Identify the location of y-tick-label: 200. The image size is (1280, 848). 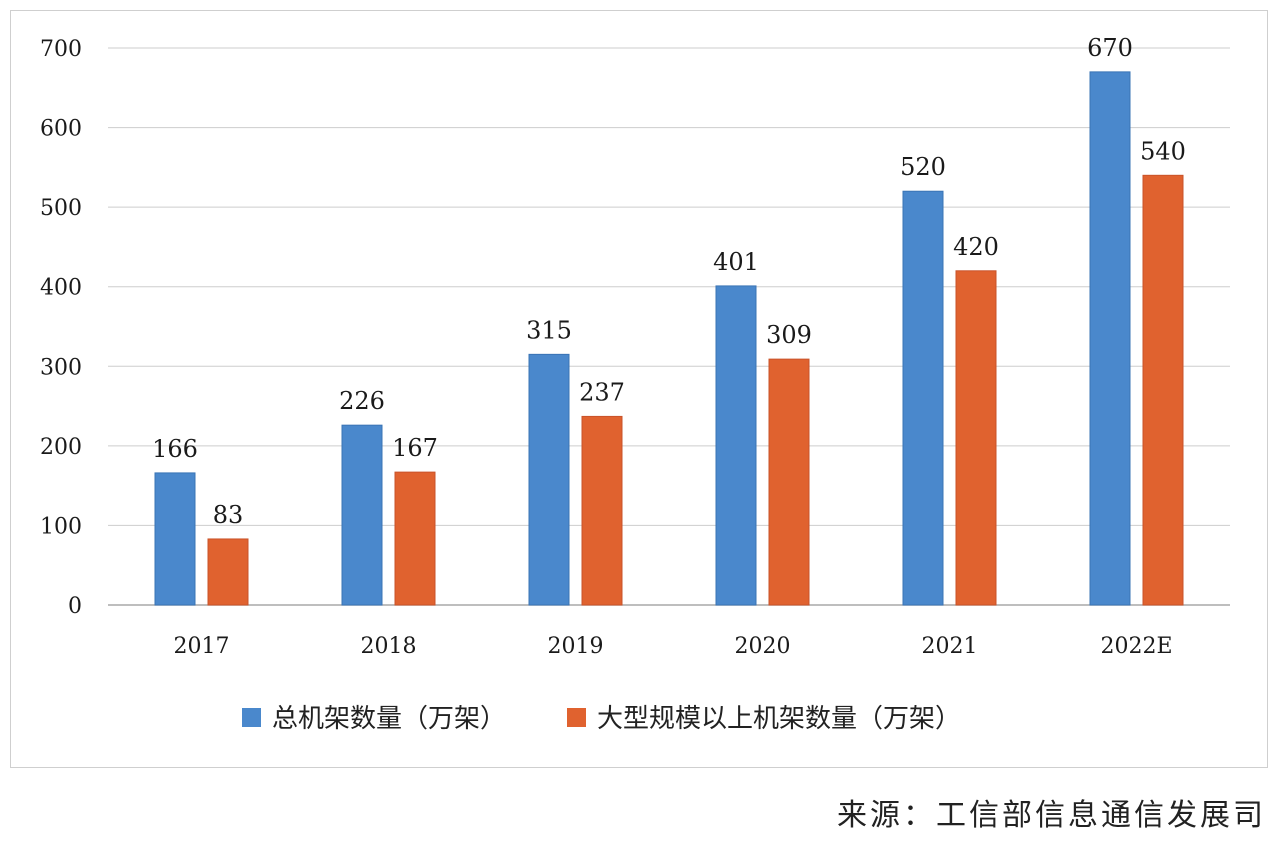
(61, 447).